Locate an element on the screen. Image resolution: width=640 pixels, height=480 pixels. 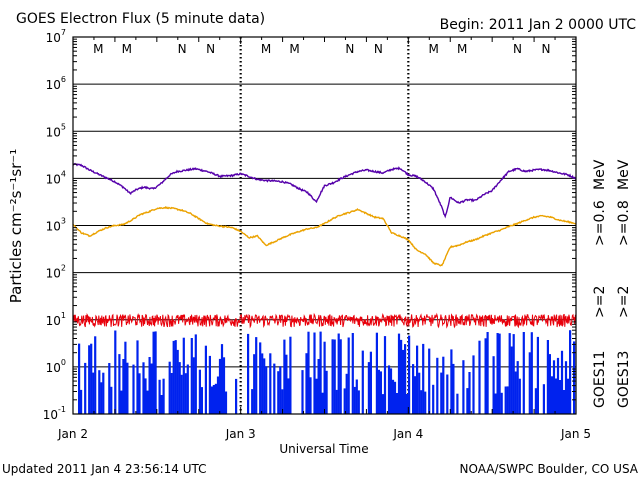
x-tick-label: Jan 2 is located at coordinates (72, 434).